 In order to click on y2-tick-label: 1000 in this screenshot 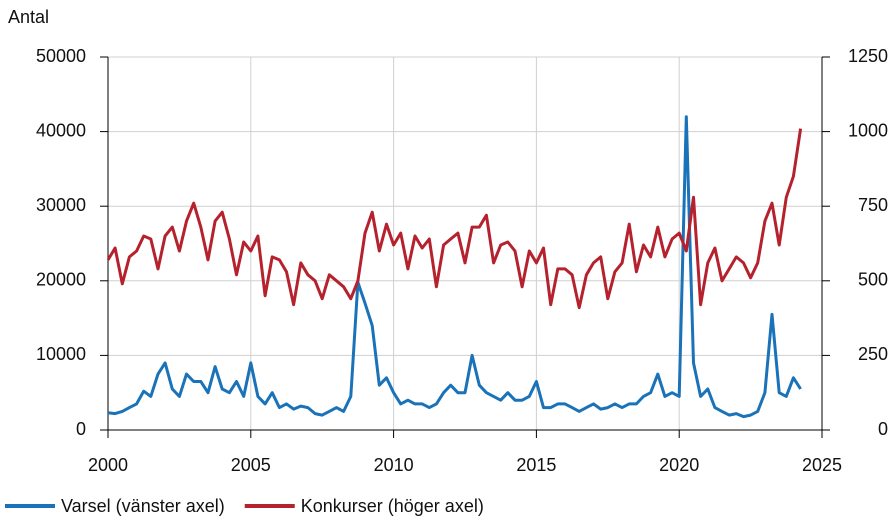, I will do `click(868, 130)`.